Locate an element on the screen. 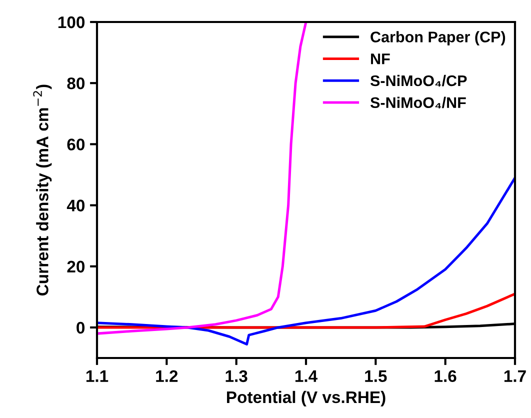 The width and height of the screenshot is (531, 418). y-tick-label: 40 is located at coordinates (75, 206).